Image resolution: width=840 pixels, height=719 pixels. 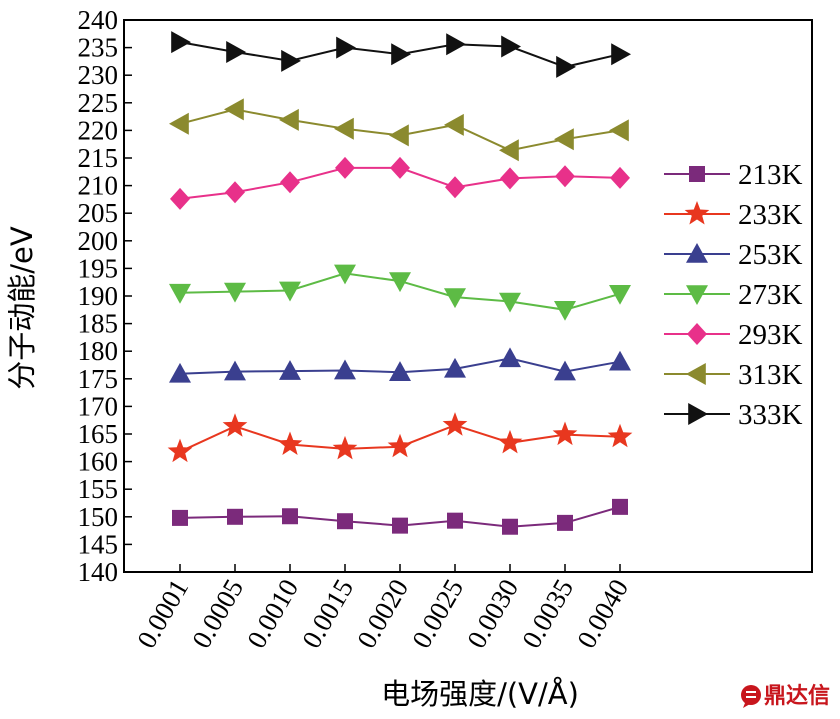 I want to click on legend-label: 333K, so click(x=770, y=415).